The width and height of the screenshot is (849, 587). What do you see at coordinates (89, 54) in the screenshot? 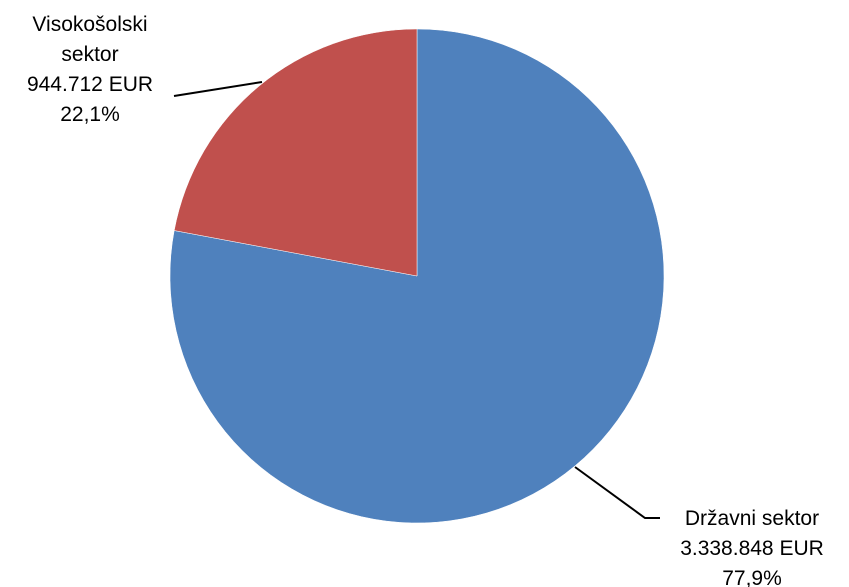
I see `data-label-name-line2: sektor` at bounding box center [89, 54].